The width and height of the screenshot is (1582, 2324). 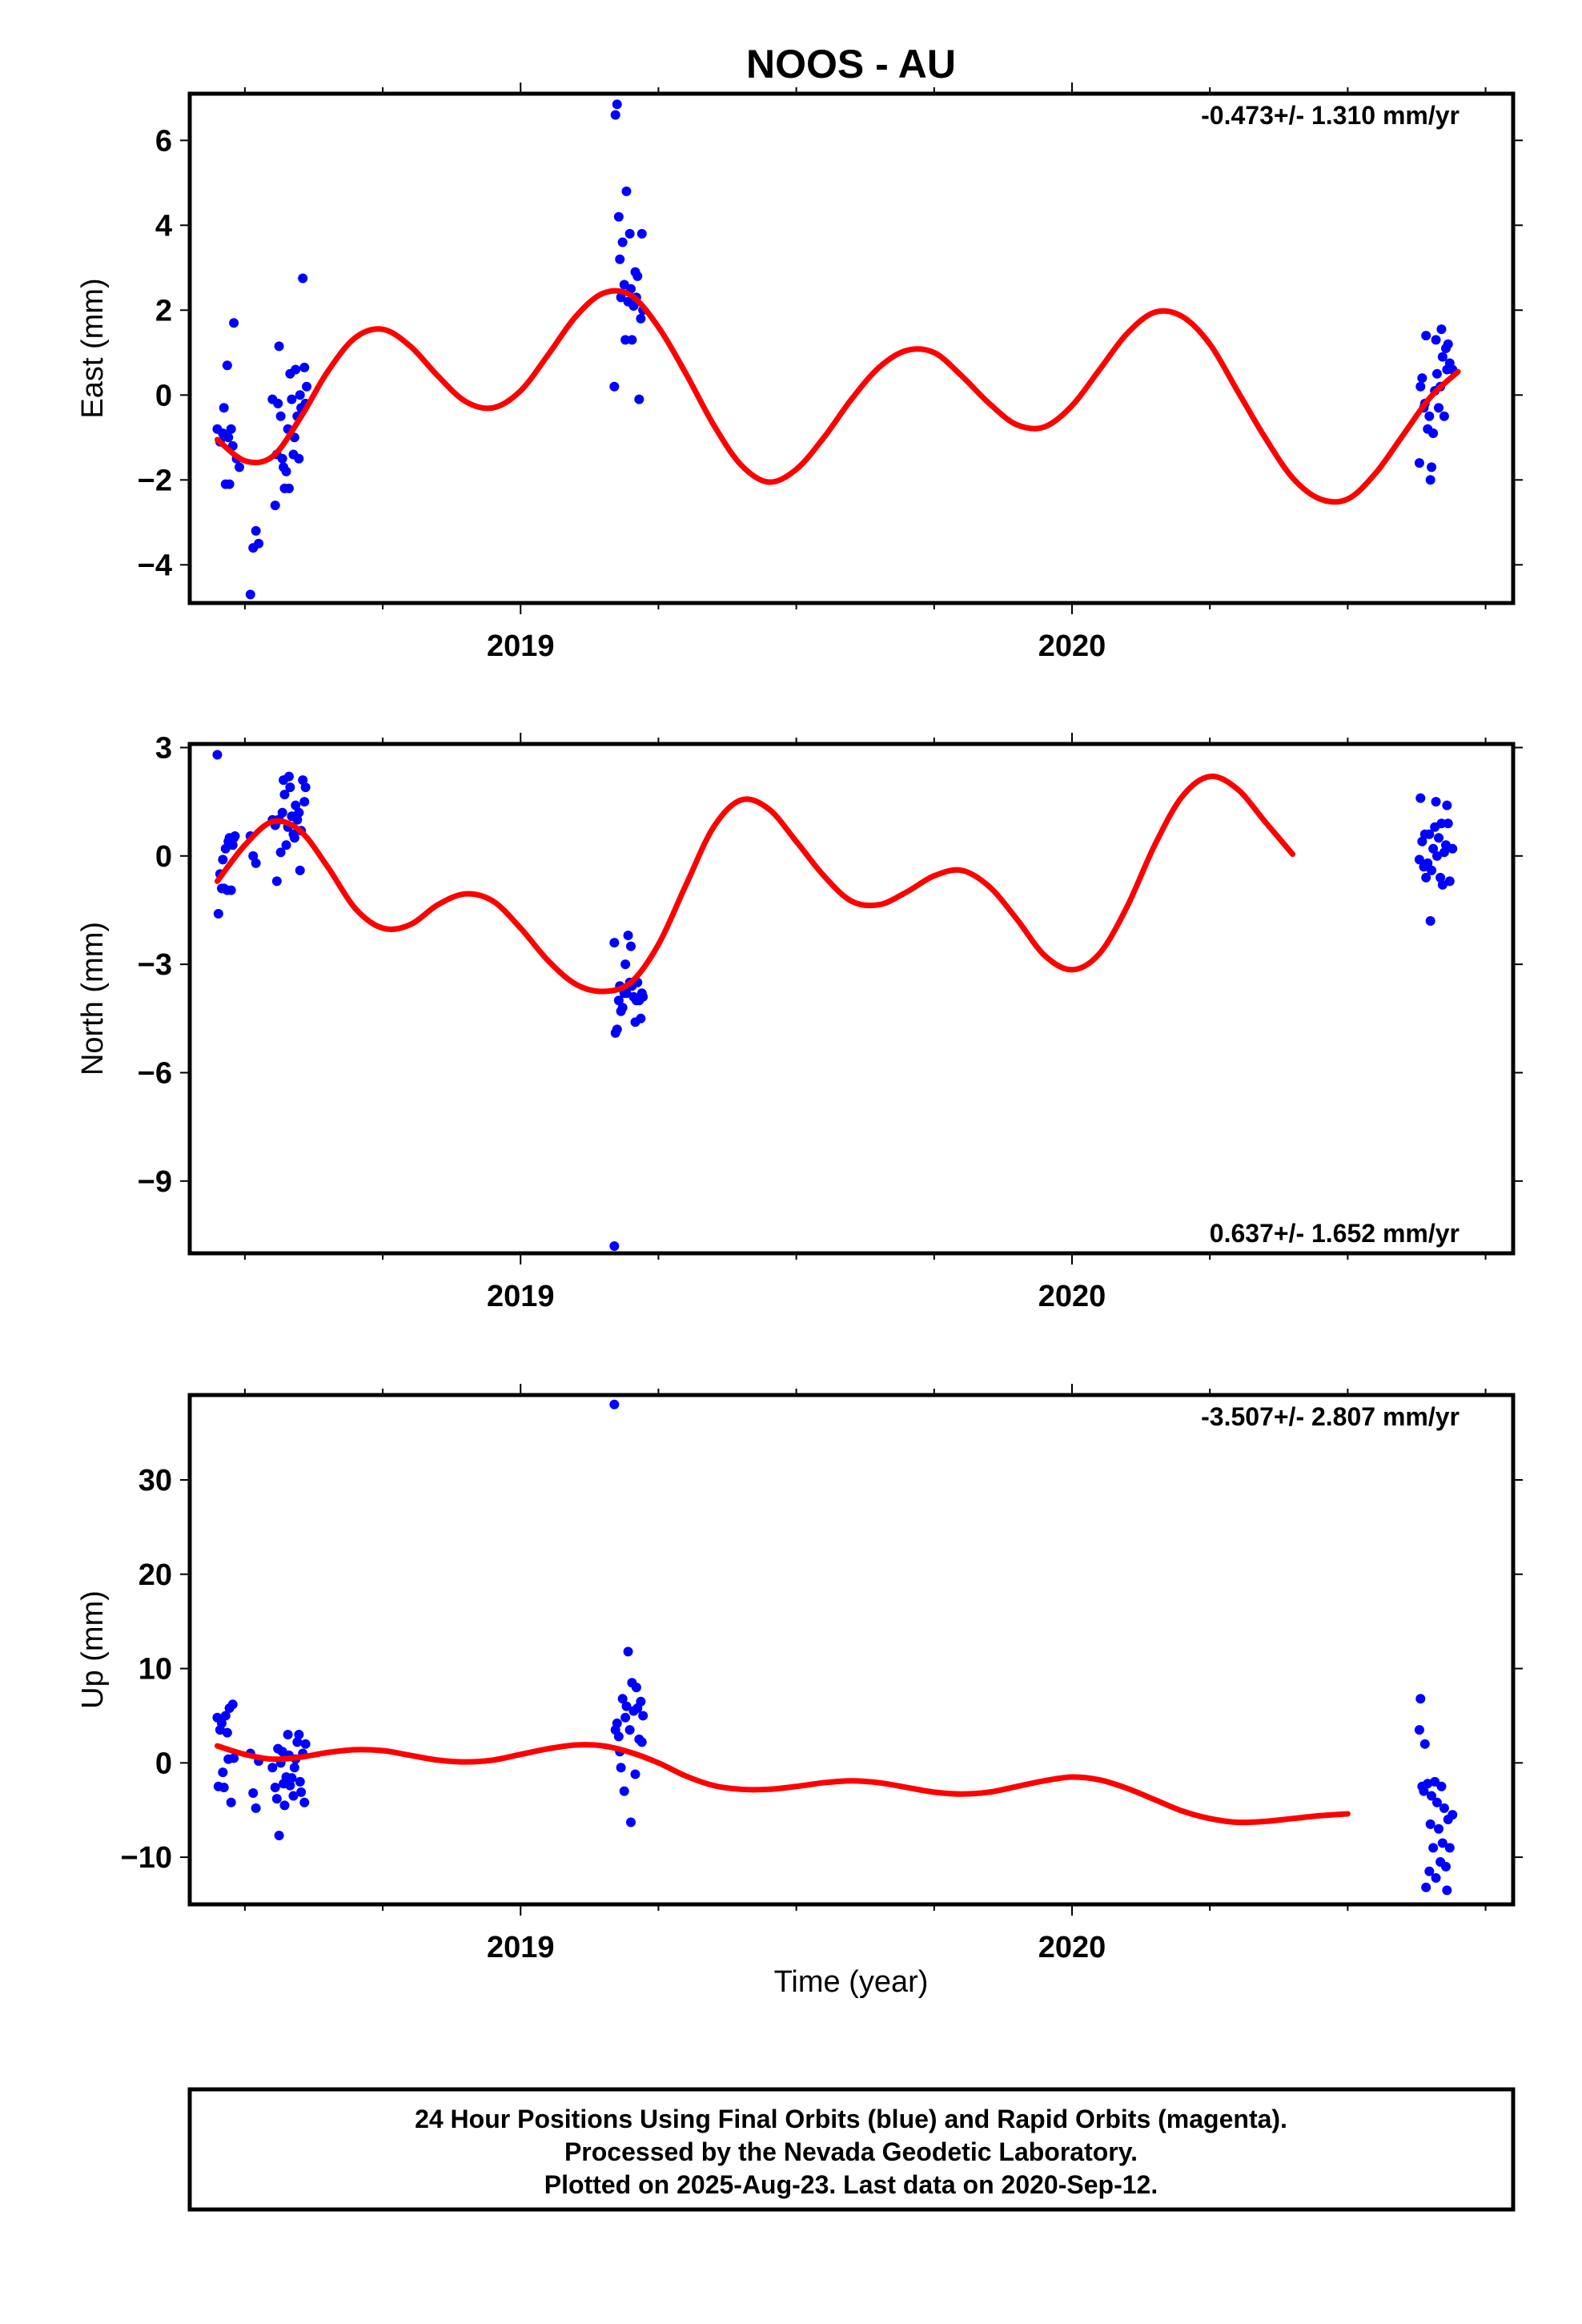 I want to click on y-tick-label: 4, so click(x=164, y=226).